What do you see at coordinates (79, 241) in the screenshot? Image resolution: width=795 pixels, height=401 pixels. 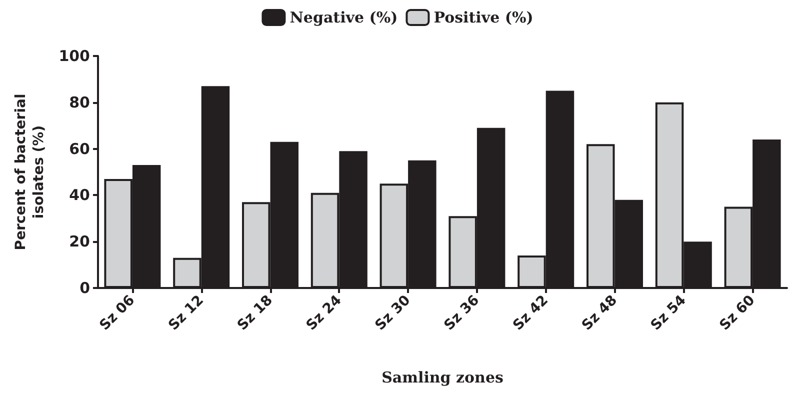 I see `y-tick-label: 20` at bounding box center [79, 241].